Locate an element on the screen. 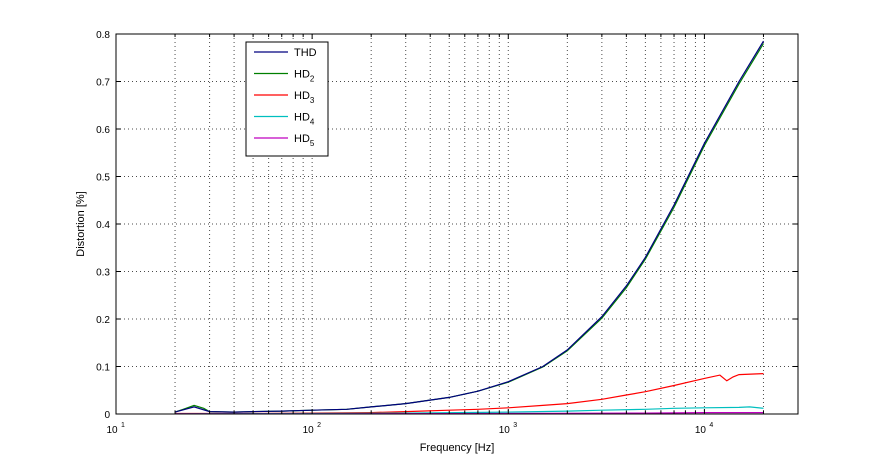 The image size is (883, 466). y-tick-label: 0.3 is located at coordinates (103, 273).